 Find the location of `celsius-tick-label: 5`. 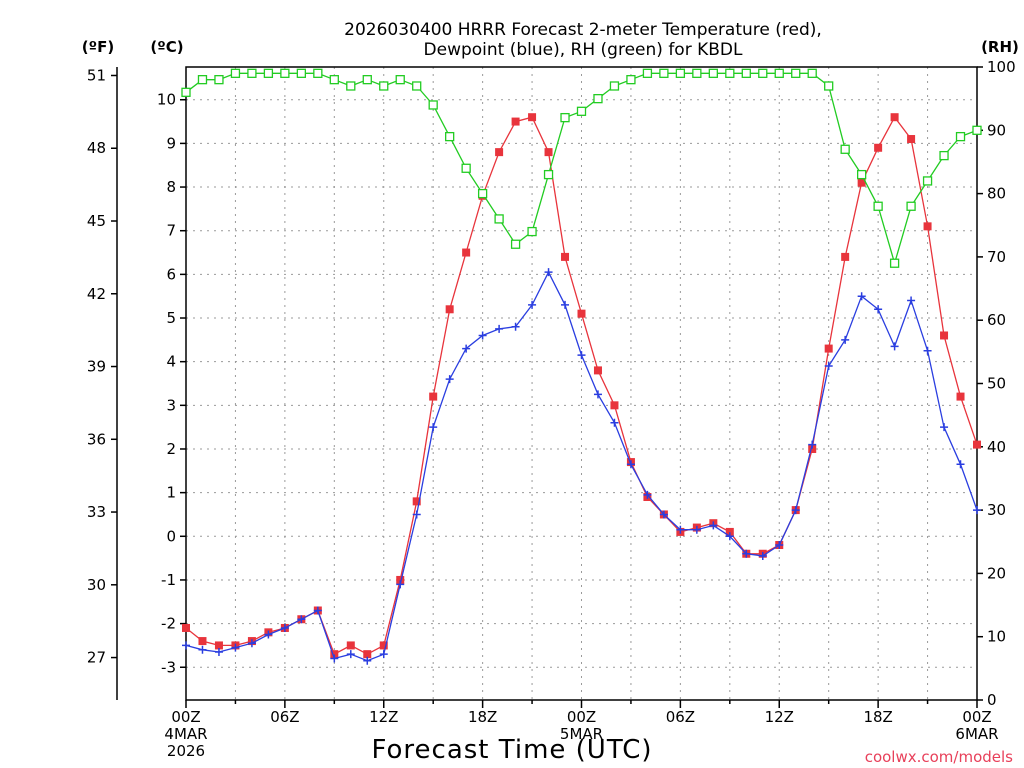

celsius-tick-label: 5 is located at coordinates (171, 318).